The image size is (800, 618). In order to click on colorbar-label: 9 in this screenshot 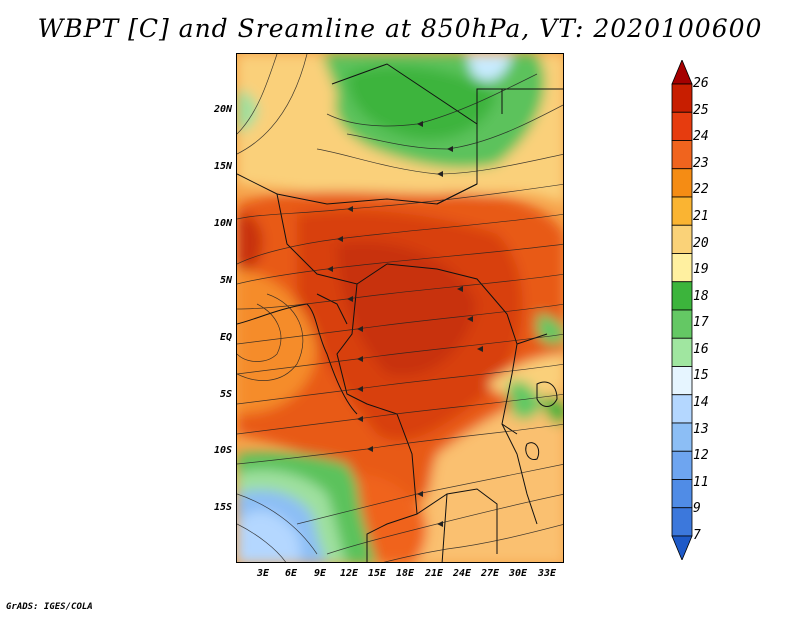, I will do `click(697, 509)`.